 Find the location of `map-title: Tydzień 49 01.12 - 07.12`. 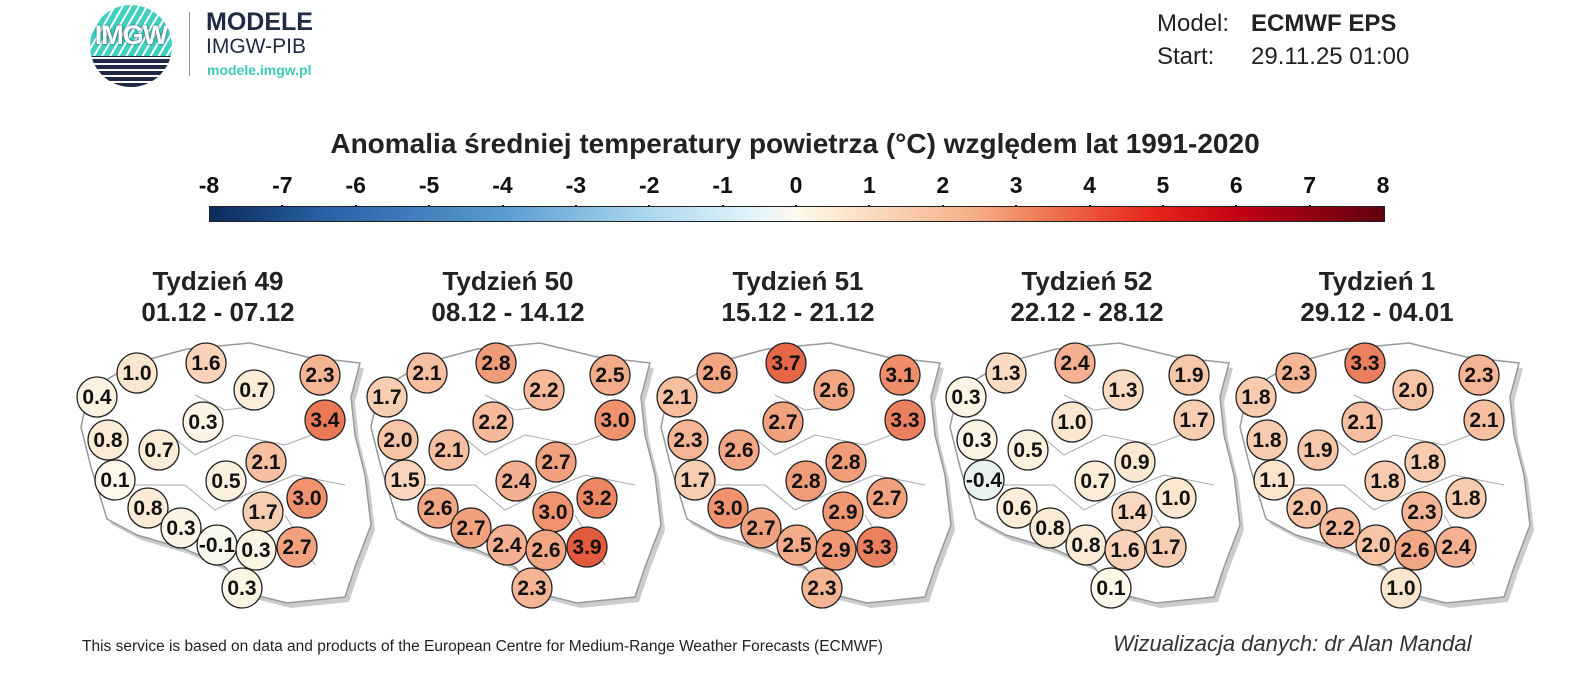

map-title: Tydzień 49 01.12 - 07.12 is located at coordinates (218, 297).